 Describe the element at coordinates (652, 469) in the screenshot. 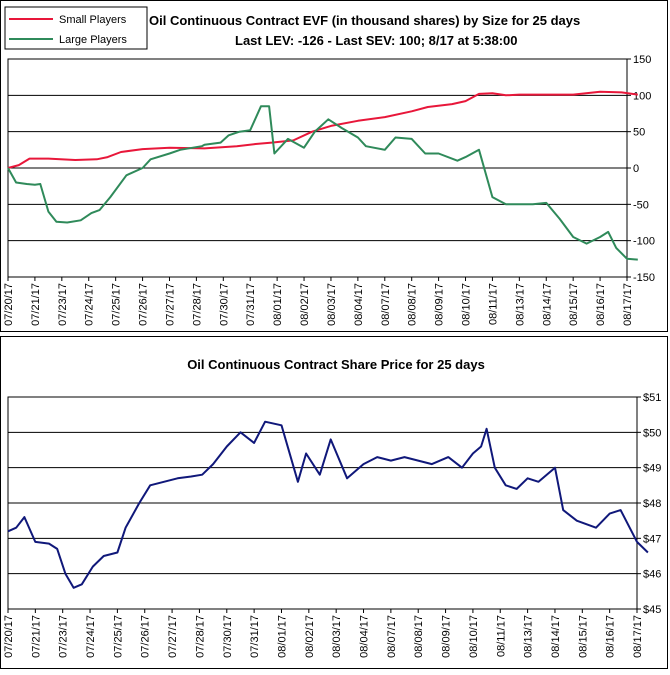

I see `y-tick-label: $49` at that location.